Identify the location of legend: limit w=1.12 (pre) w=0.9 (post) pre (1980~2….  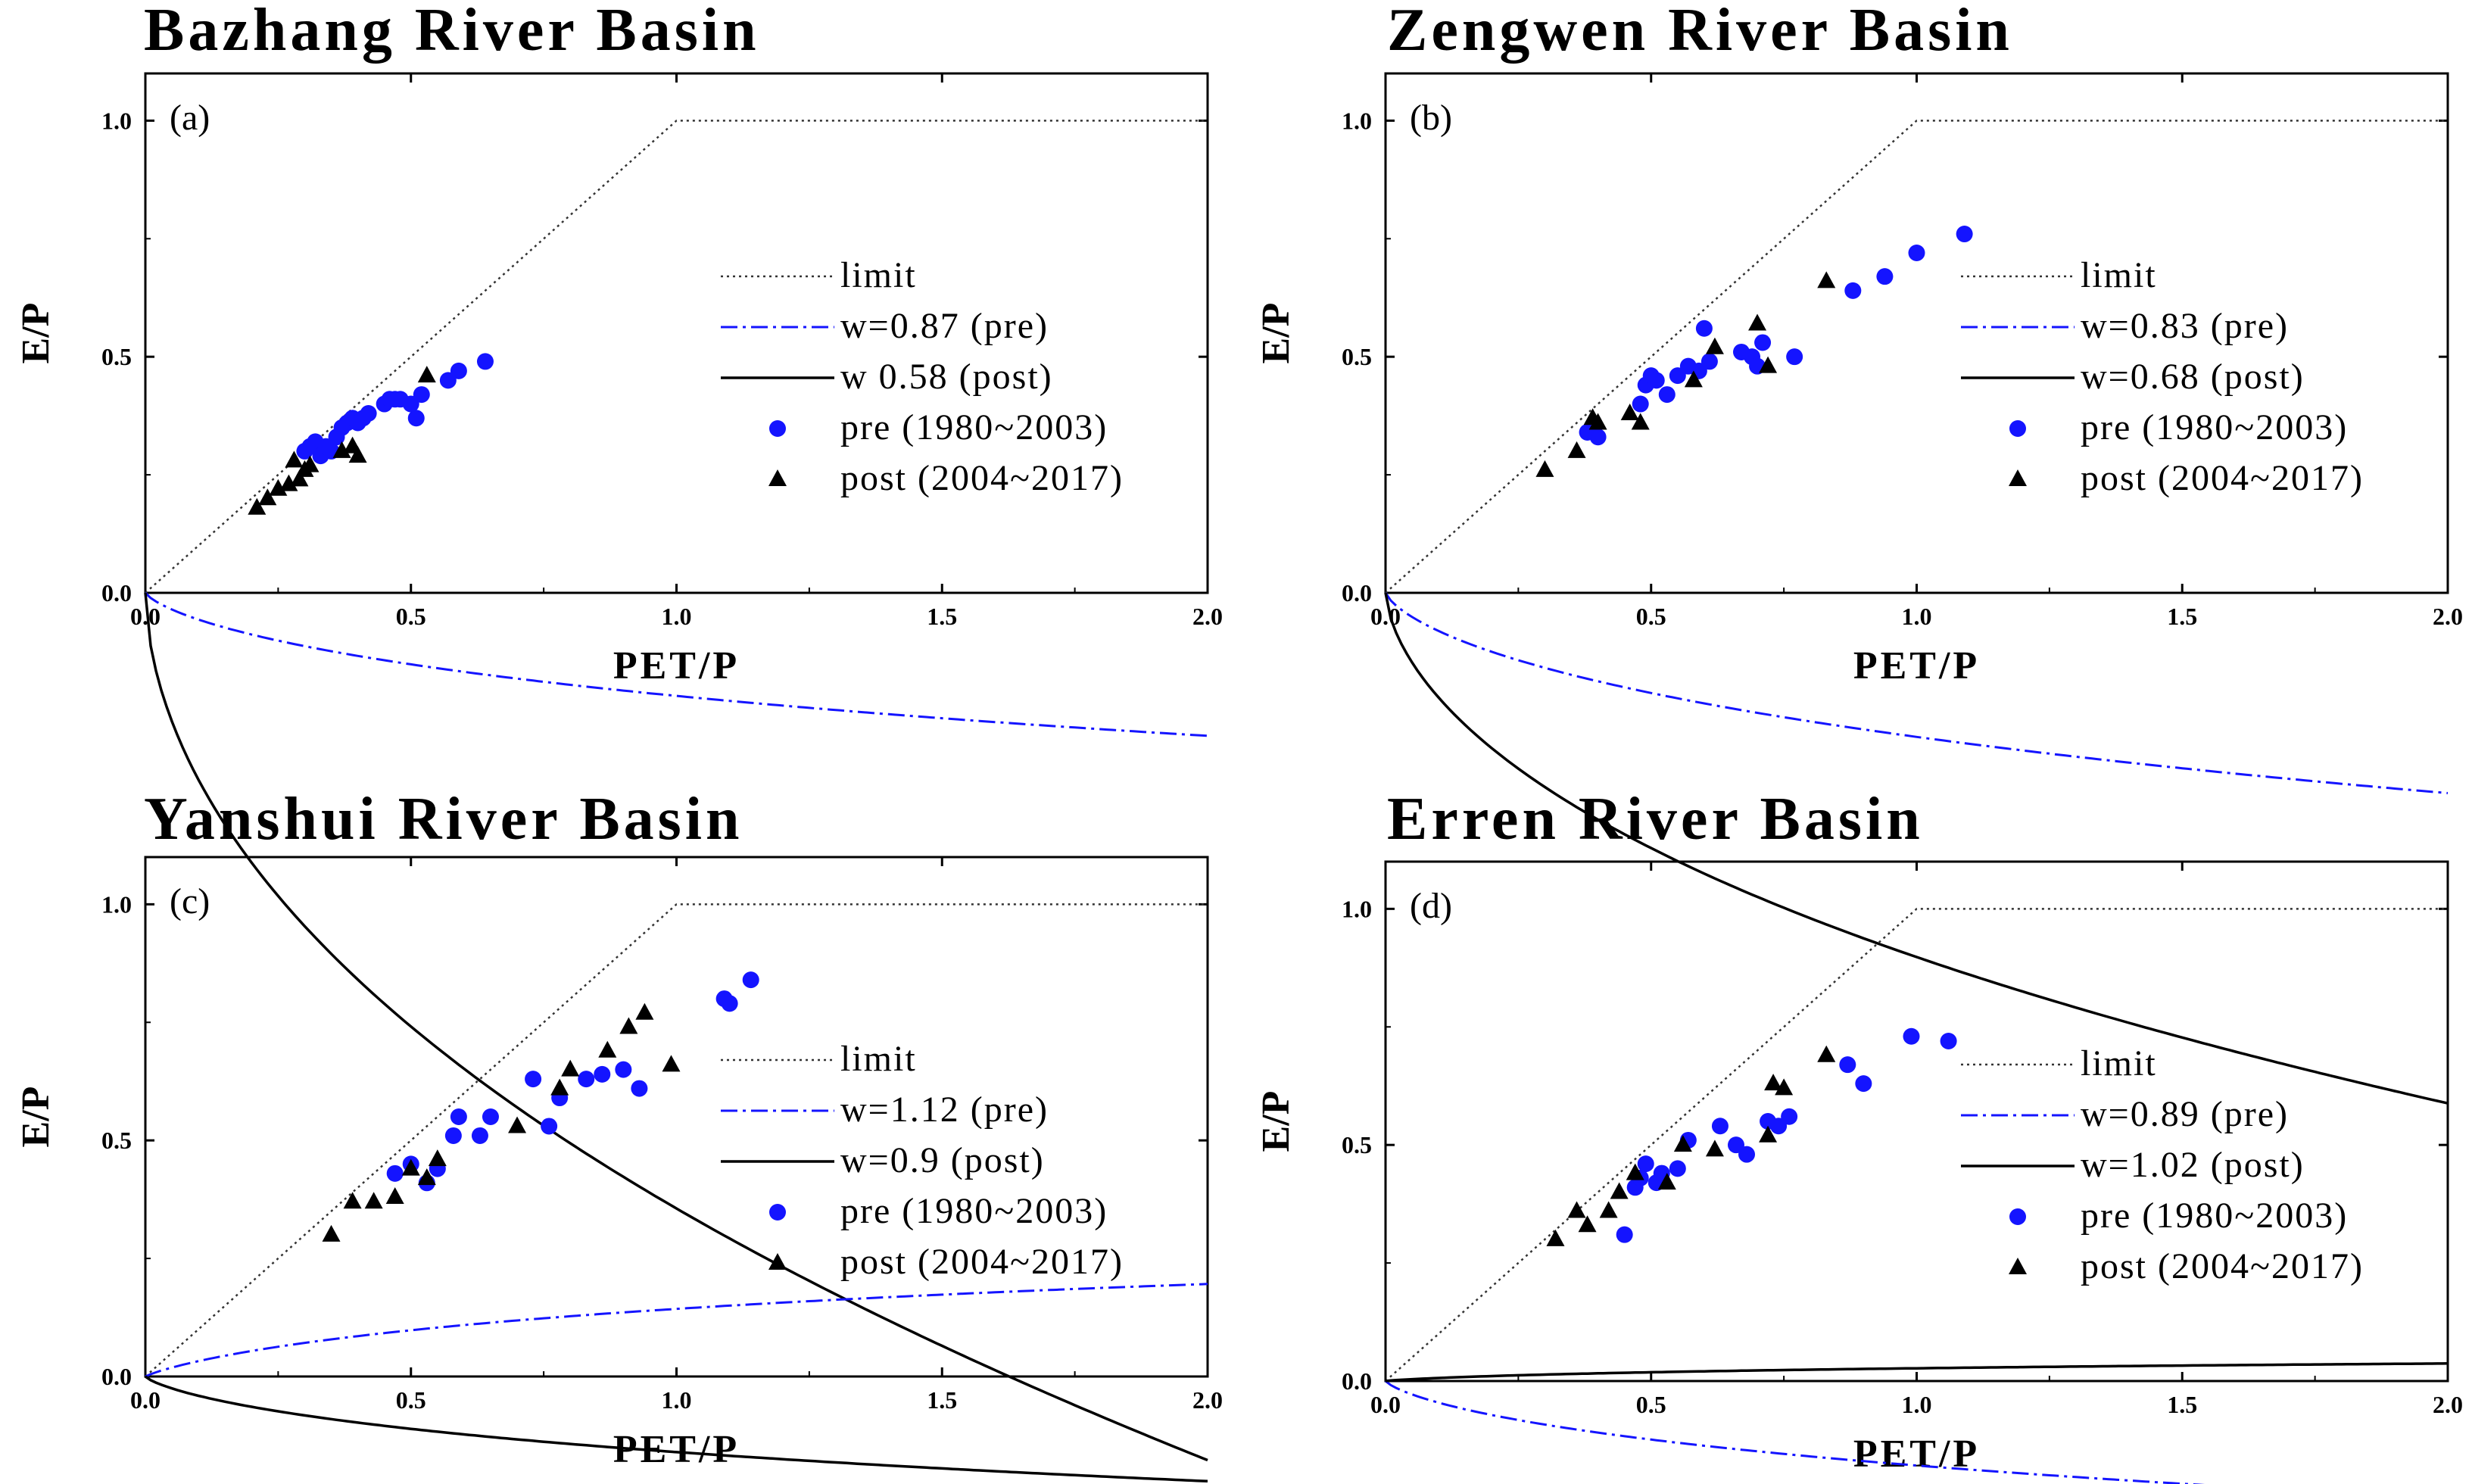
(922, 1160).